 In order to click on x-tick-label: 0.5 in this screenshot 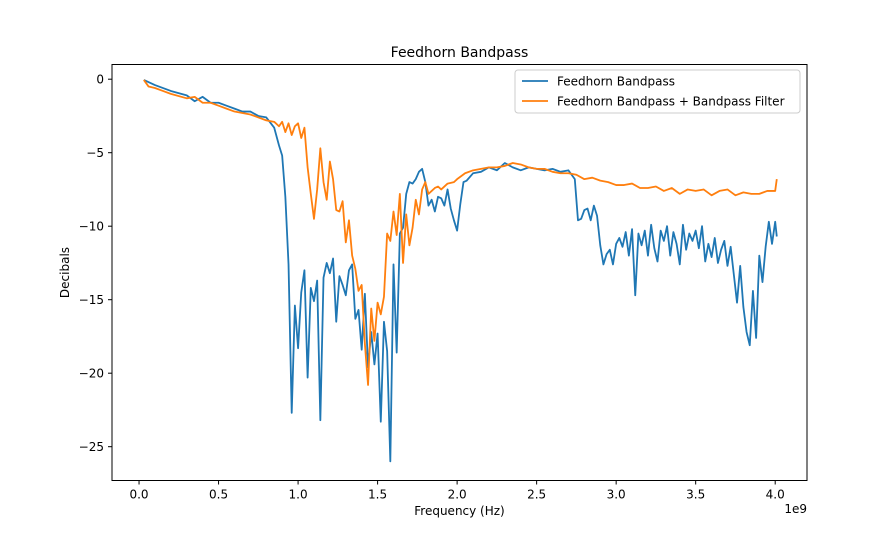, I will do `click(218, 495)`.